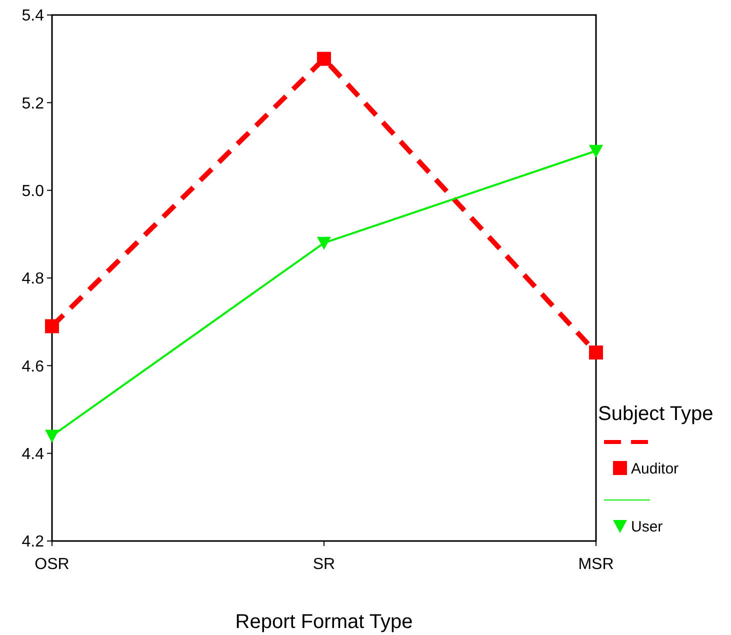  Describe the element at coordinates (324, 564) in the screenshot. I see `x-tick-label: SR` at that location.